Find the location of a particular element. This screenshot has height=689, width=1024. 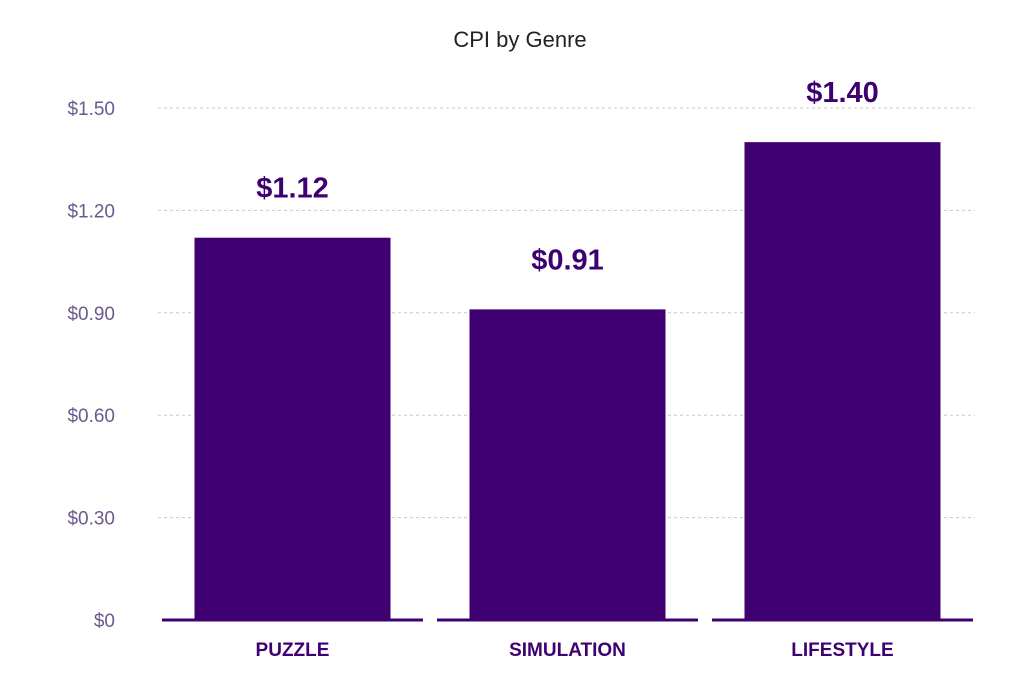

category-label-puzzle: PUZZLE is located at coordinates (293, 650).